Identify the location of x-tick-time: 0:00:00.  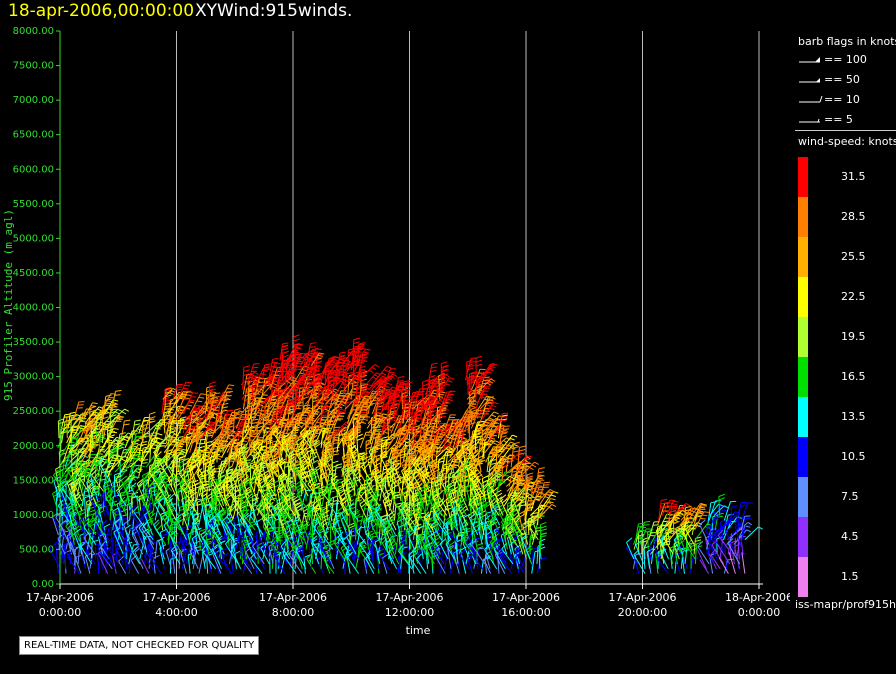
(759, 612).